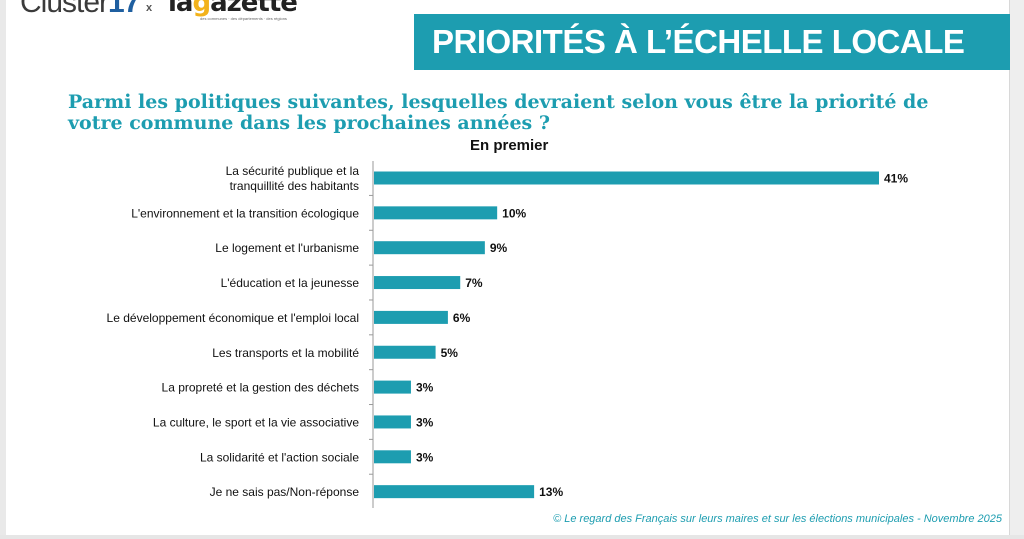  I want to click on title-banner: PRIORITÉS À L’ÉCHELLE LOCALE, so click(712, 42).